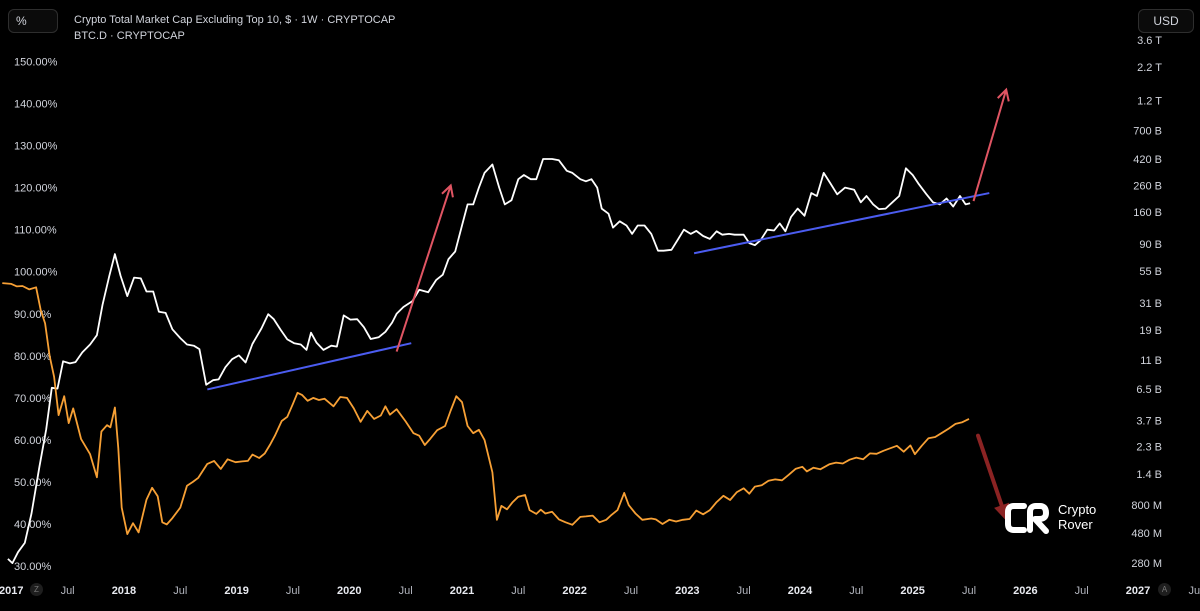 Image resolution: width=1200 pixels, height=611 pixels. I want to click on left-axis-tick-label: 100.00%, so click(36, 273).